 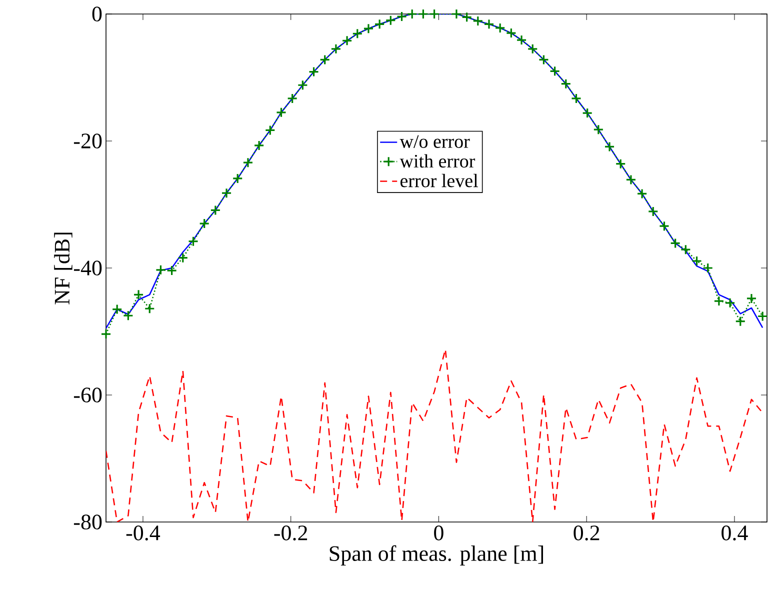 I want to click on legend-label: with error, so click(x=438, y=161).